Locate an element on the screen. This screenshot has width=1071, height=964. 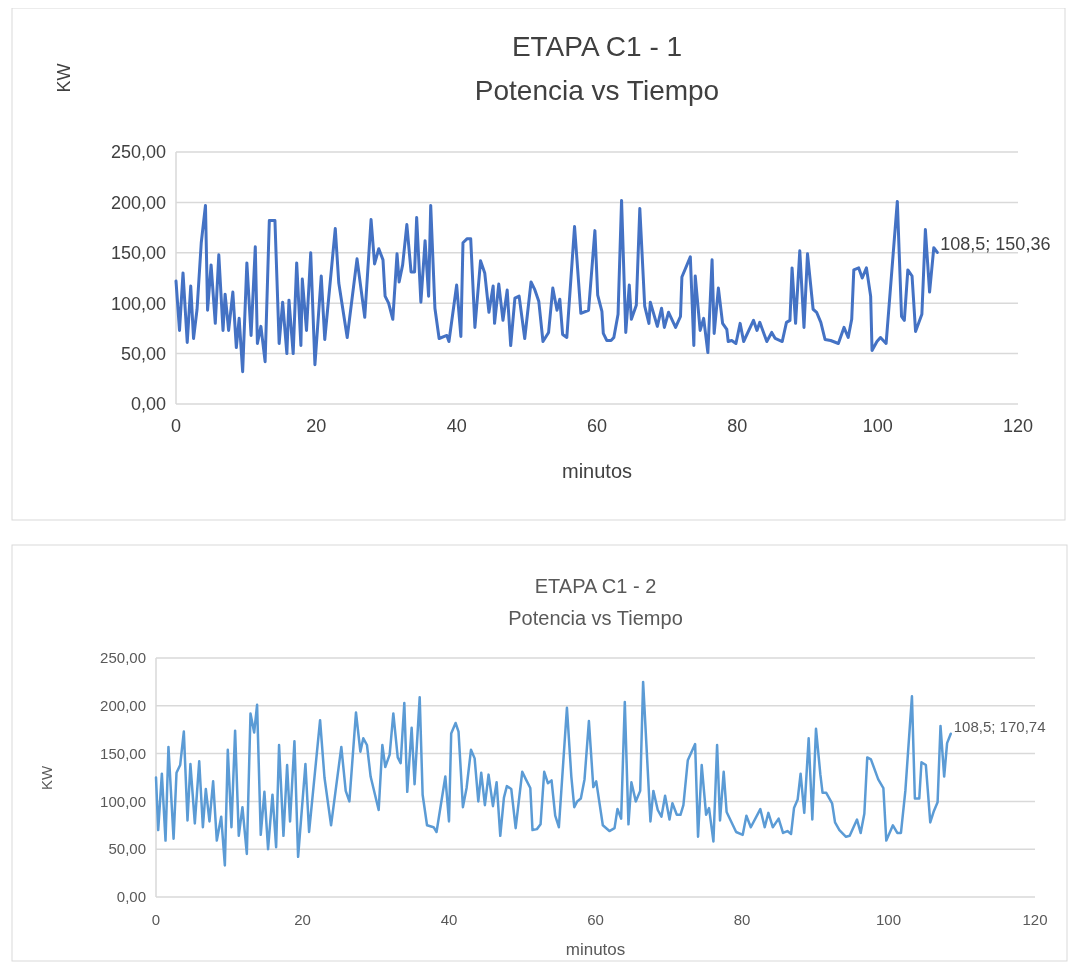
annotation: 108,5; 170,74 is located at coordinates (999, 726).